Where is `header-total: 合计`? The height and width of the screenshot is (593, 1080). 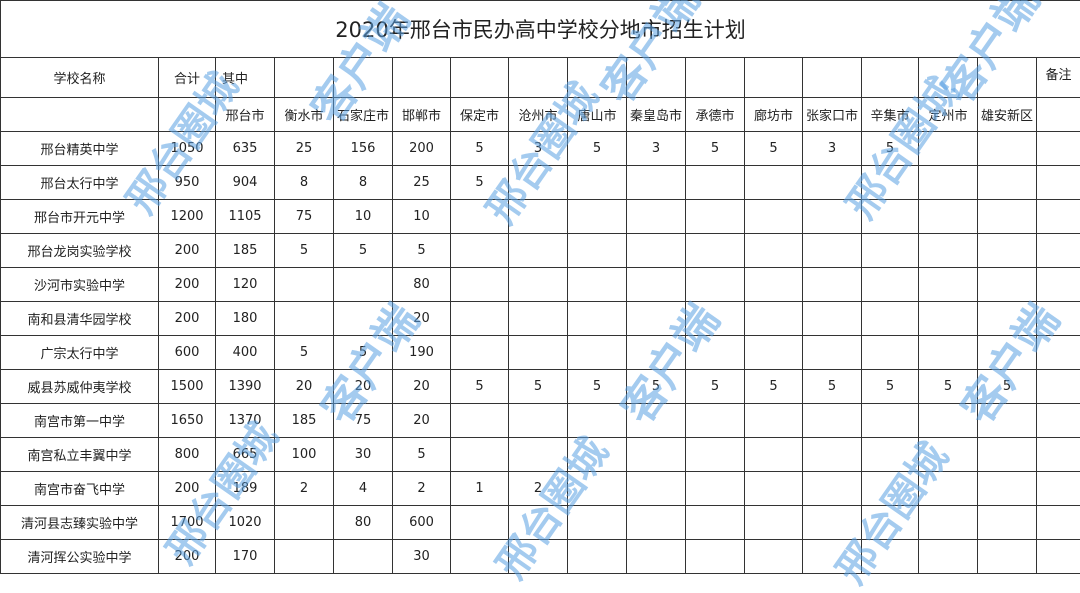 header-total: 合计 is located at coordinates (187, 78).